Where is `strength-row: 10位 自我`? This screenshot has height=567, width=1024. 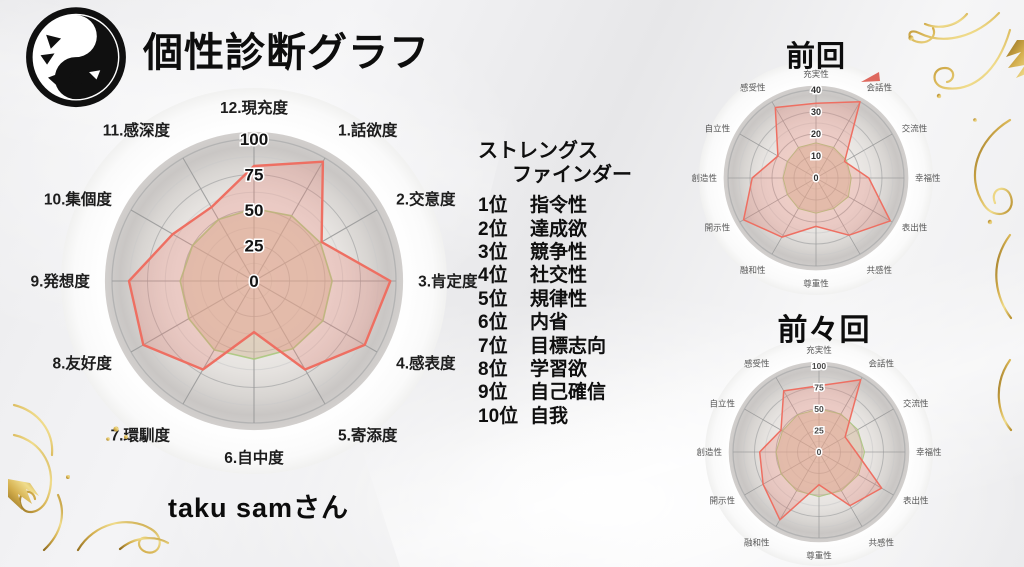 strength-row: 10位 自我 is located at coordinates (555, 415).